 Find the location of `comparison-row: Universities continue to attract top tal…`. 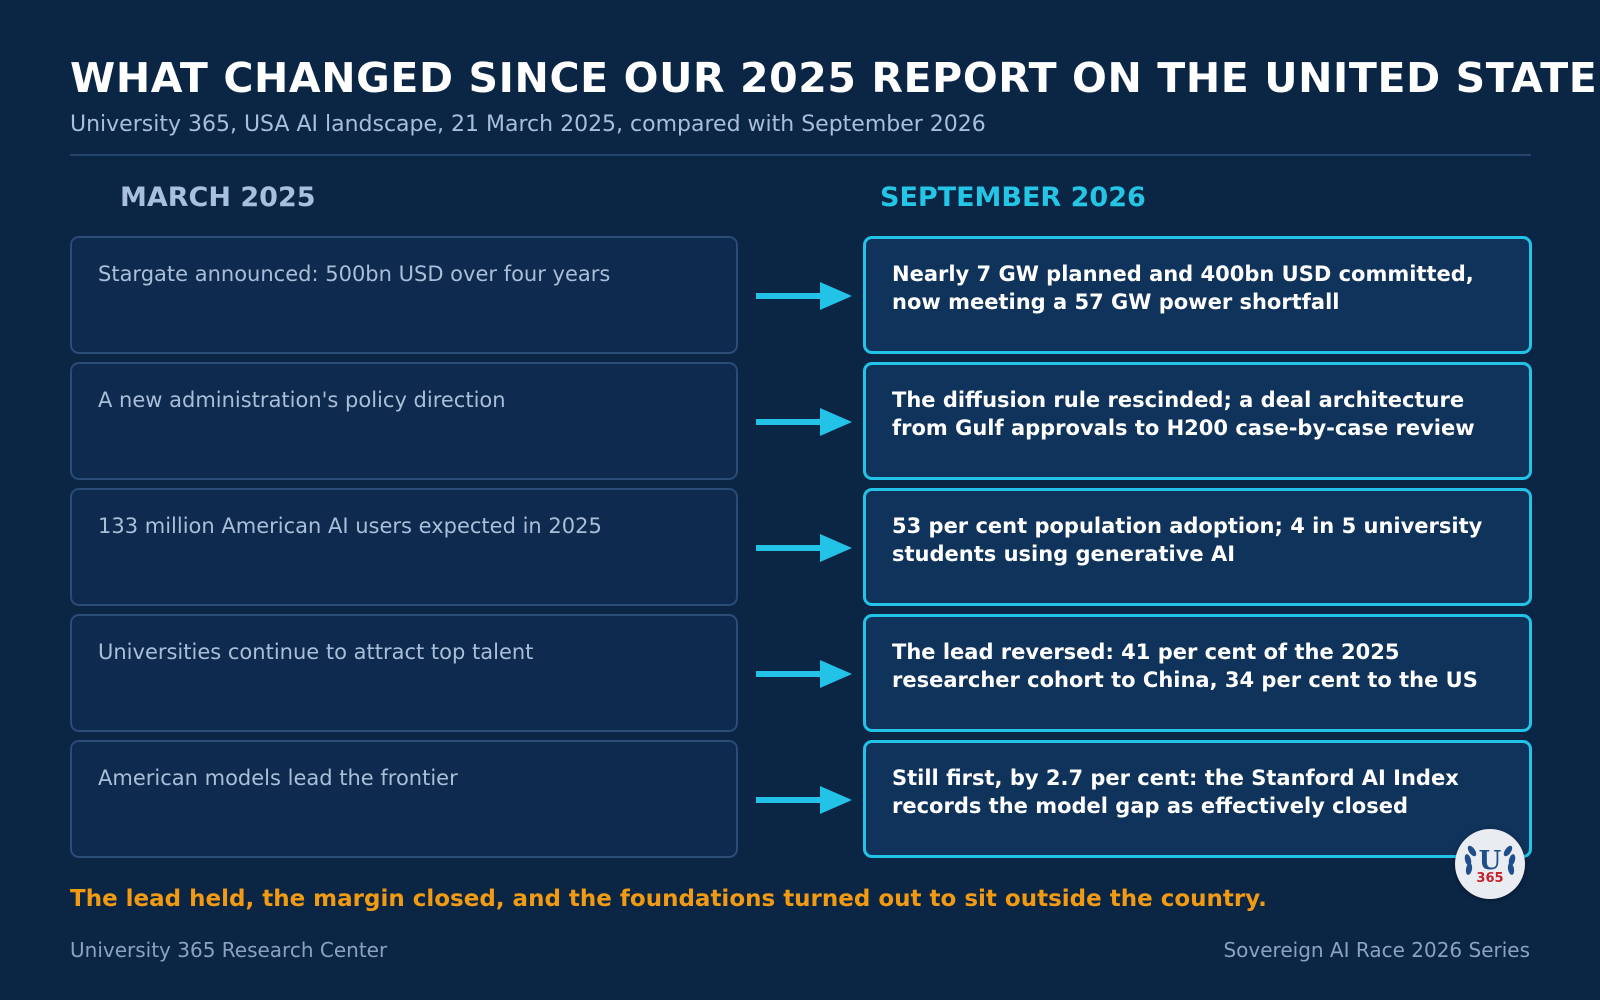

comparison-row: Universities continue to attract top tal… is located at coordinates (801, 673).